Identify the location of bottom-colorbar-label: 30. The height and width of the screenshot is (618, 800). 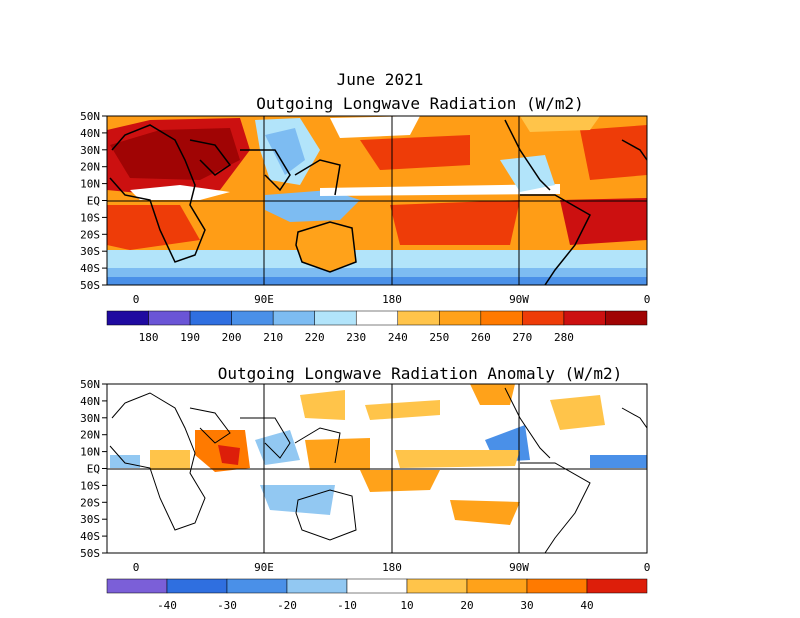
(526, 605).